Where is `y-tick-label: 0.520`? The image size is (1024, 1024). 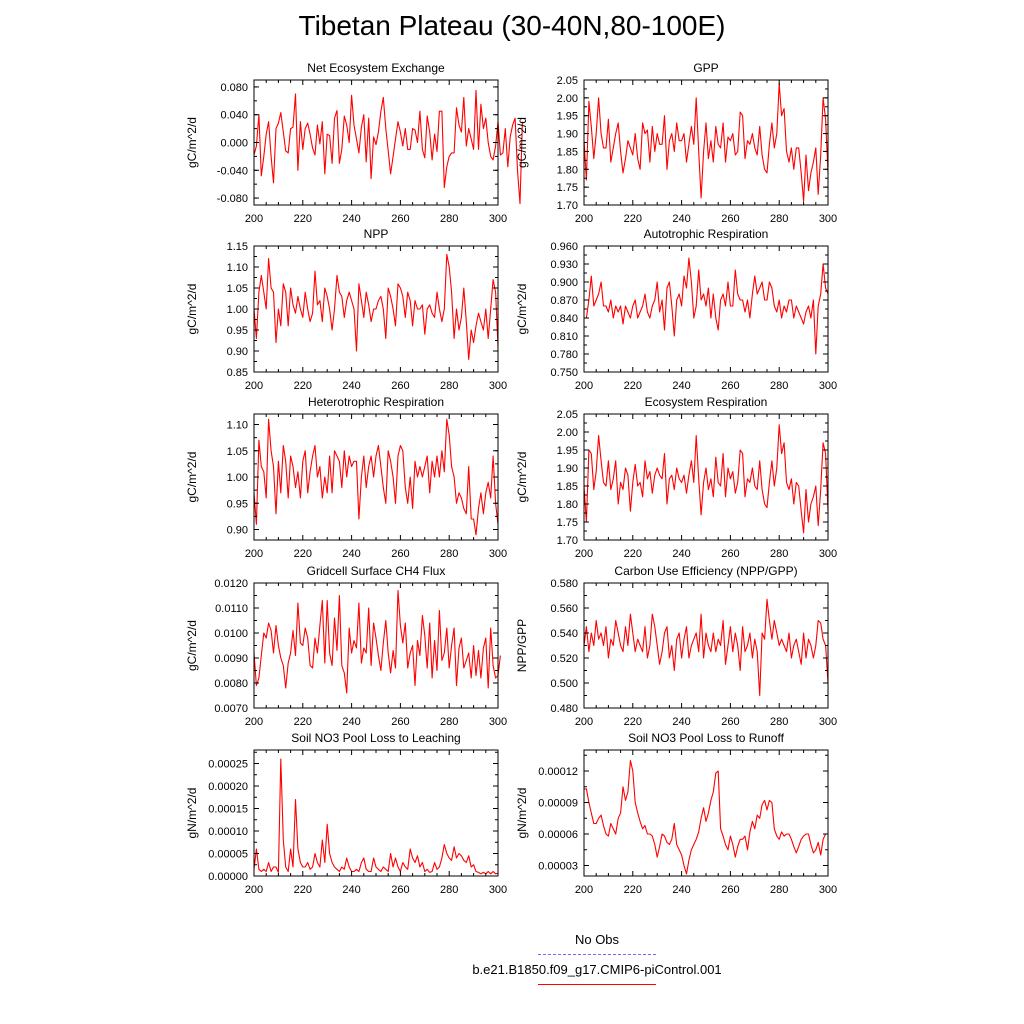
y-tick-label: 0.520 is located at coordinates (564, 659).